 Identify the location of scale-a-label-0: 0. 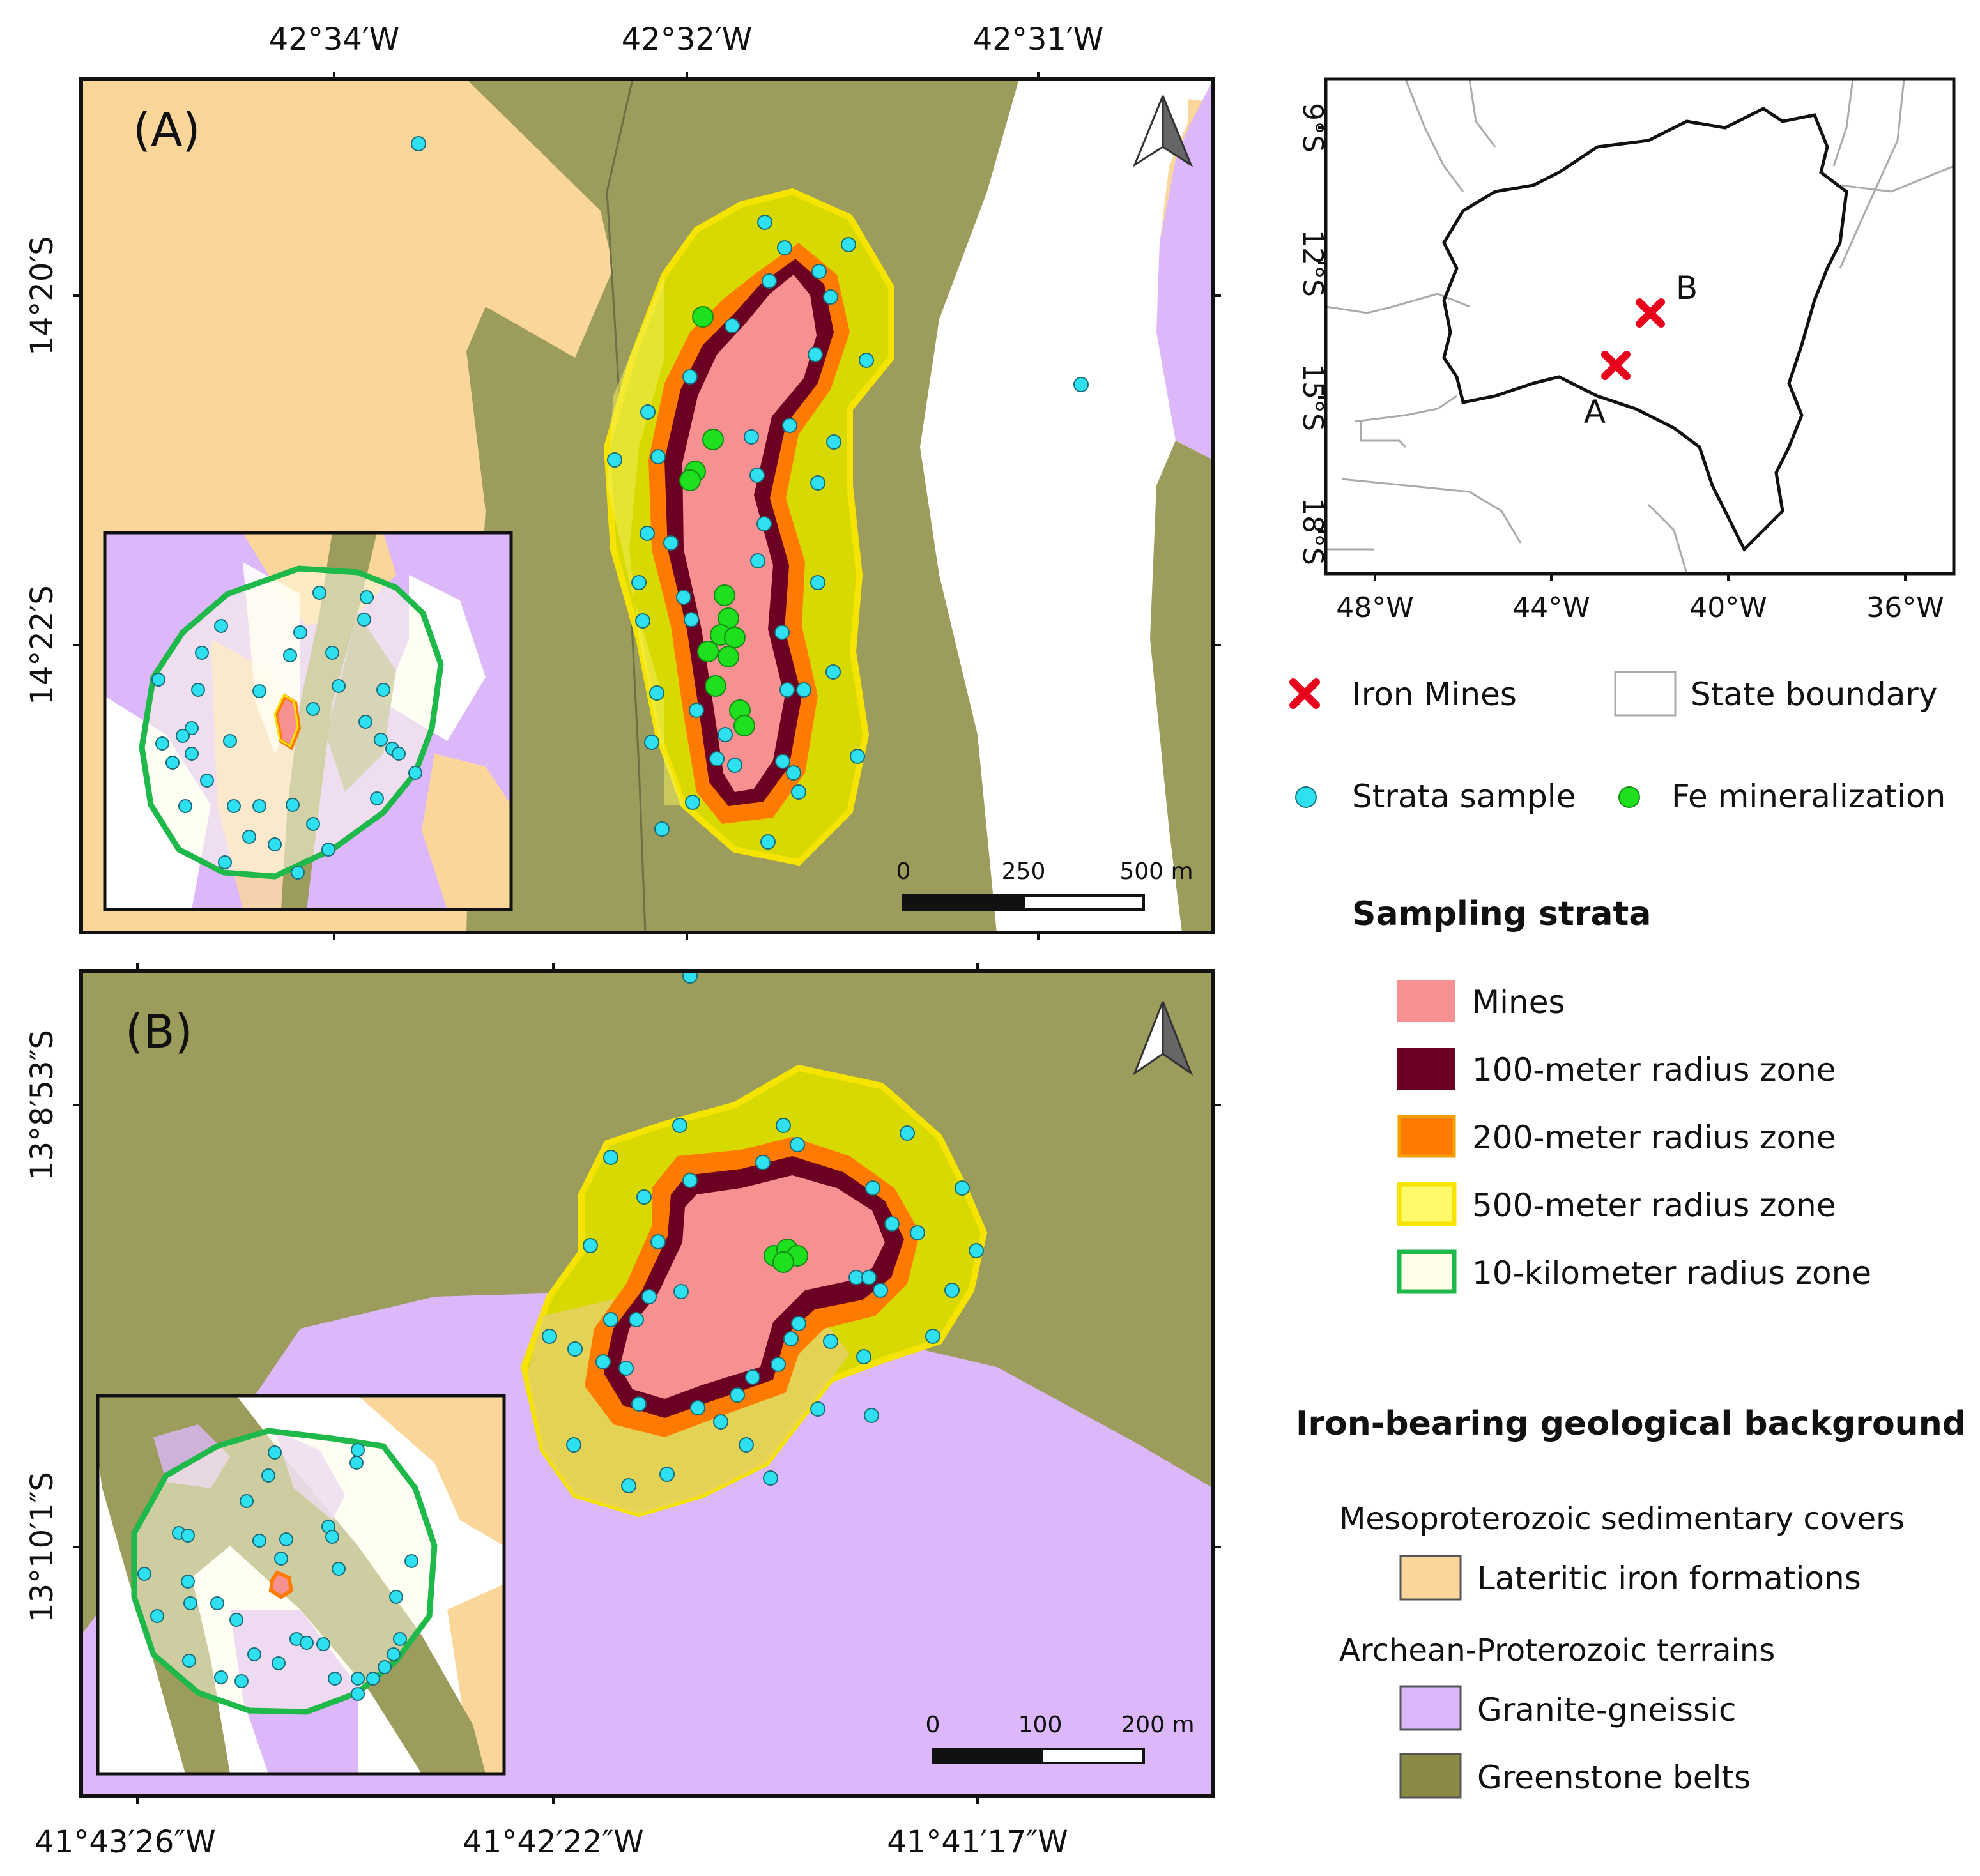
(903, 871).